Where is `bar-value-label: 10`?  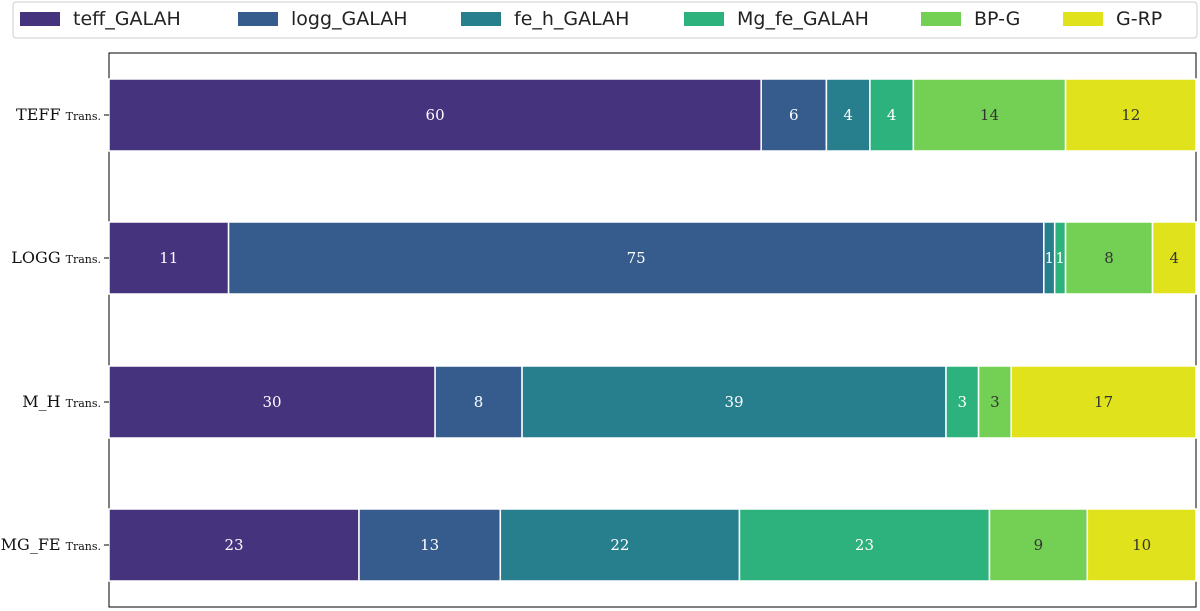 bar-value-label: 10 is located at coordinates (1141, 545).